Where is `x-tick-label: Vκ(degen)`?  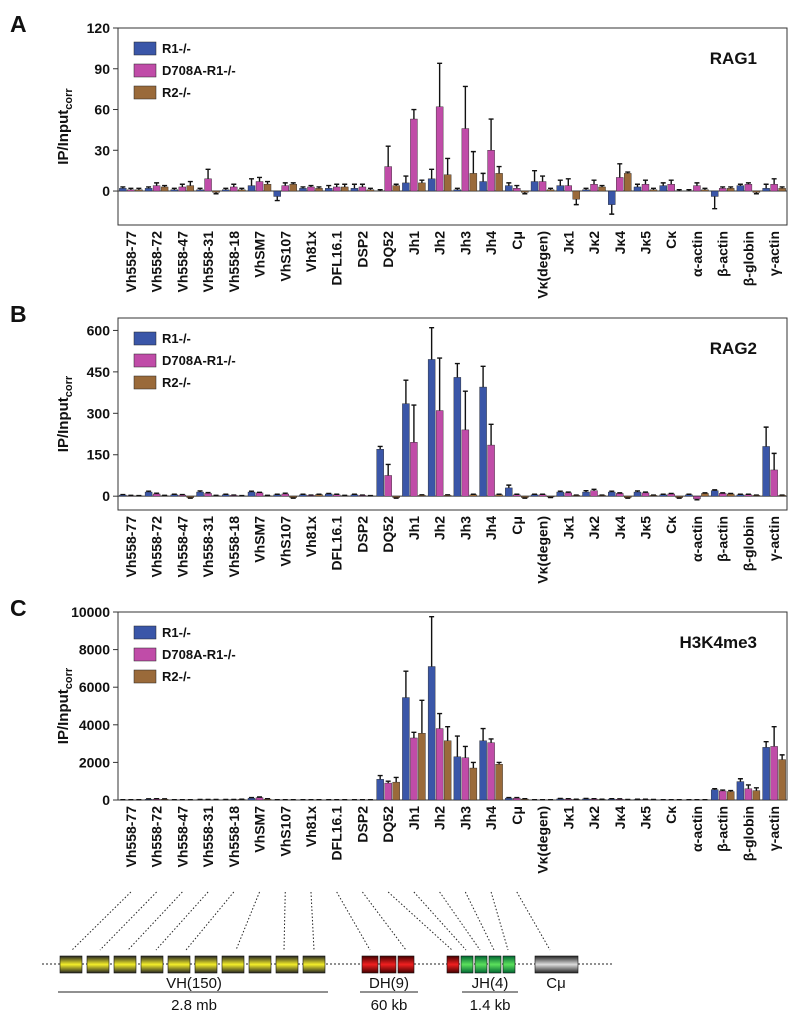 x-tick-label: Vκ(degen) is located at coordinates (543, 840).